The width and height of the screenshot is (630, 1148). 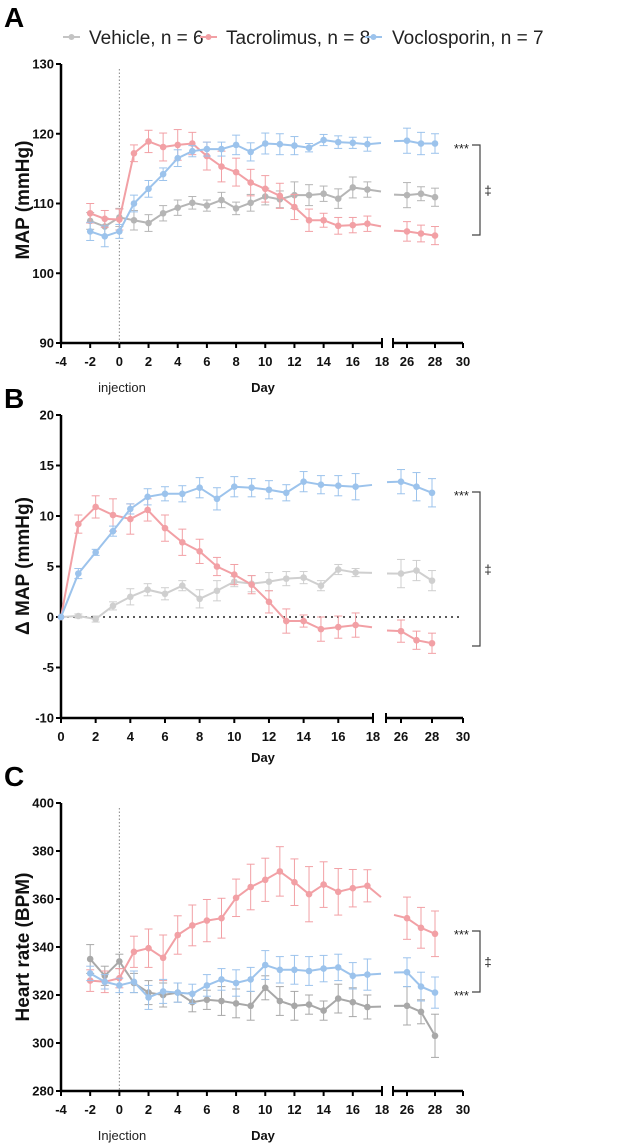 What do you see at coordinates (95, 736) in the screenshot?
I see `x-tick-label: 2` at bounding box center [95, 736].